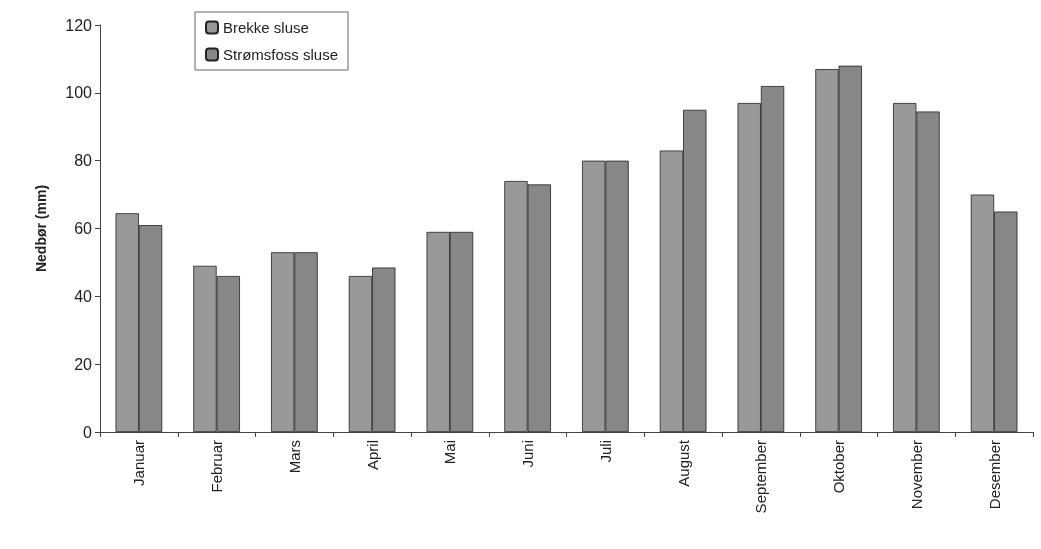 This screenshot has height=549, width=1041. I want to click on y-tick-label: 40, so click(83, 296).